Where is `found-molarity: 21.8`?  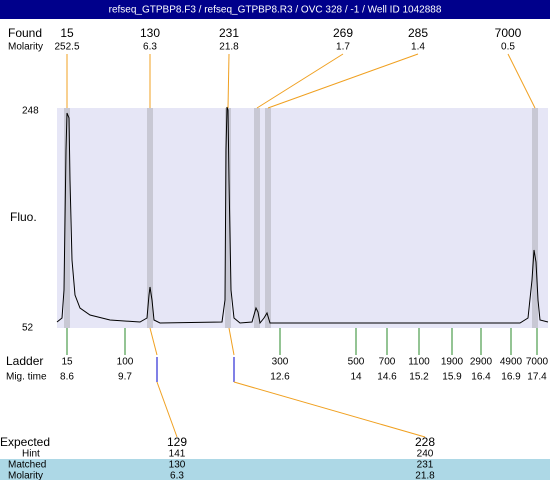
found-molarity: 21.8 is located at coordinates (229, 47).